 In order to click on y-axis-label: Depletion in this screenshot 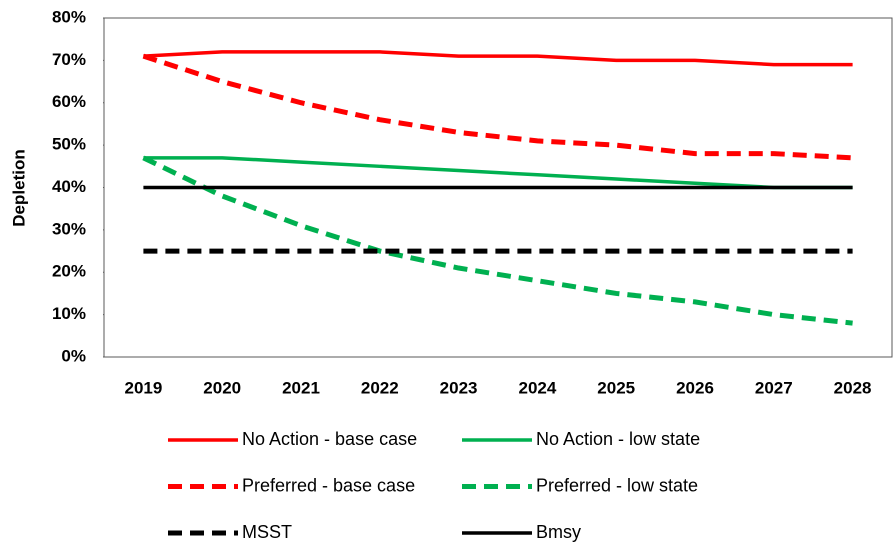, I will do `click(18, 187)`.